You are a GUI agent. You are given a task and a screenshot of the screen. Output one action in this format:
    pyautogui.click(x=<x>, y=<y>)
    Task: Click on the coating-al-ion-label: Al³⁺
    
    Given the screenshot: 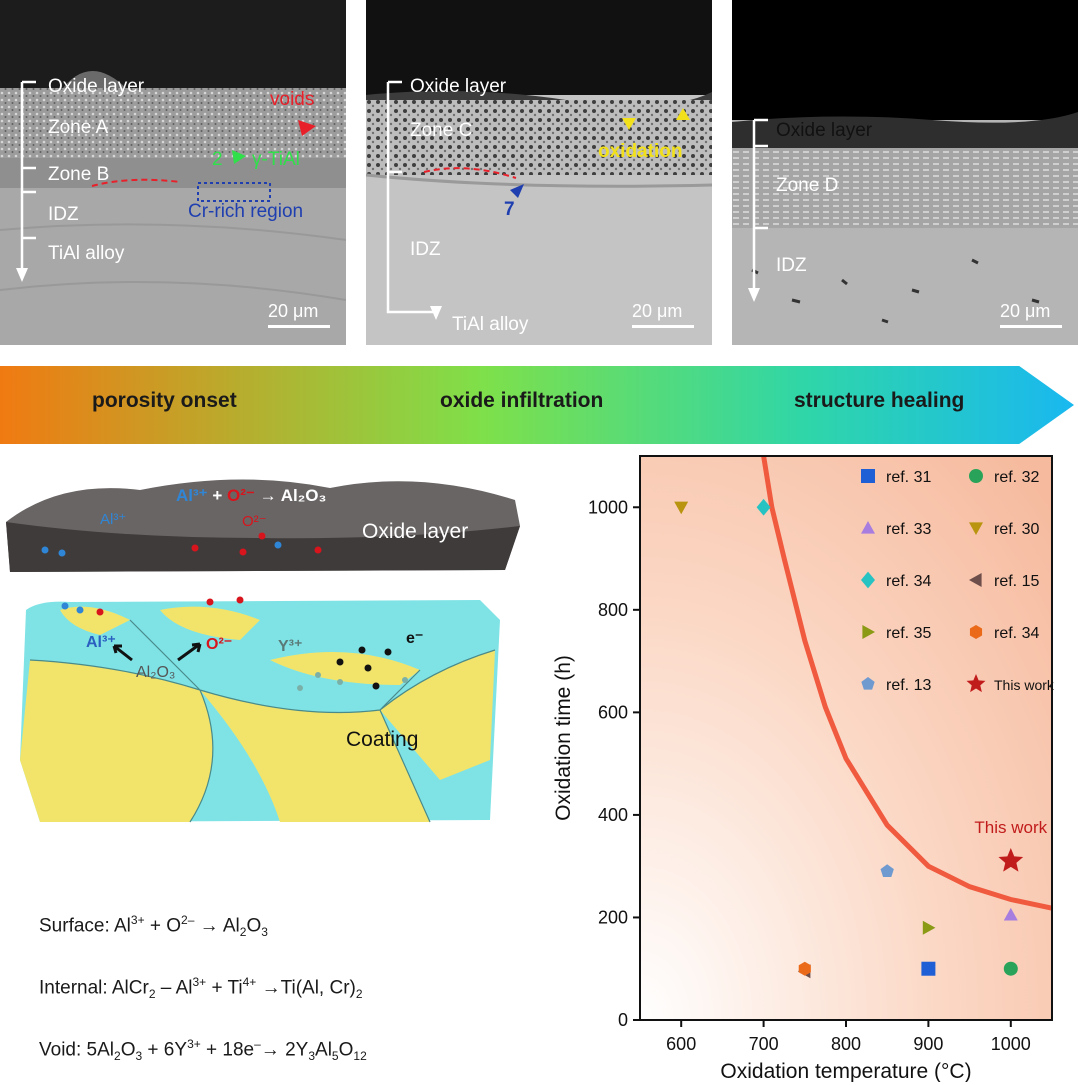 What is the action you would take?
    pyautogui.click(x=101, y=642)
    